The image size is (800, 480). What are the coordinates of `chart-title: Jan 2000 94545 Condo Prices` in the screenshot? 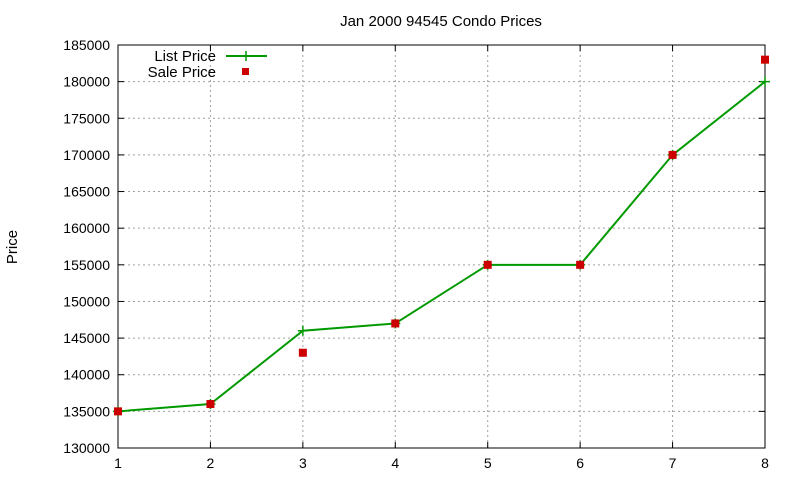 It's located at (441, 21).